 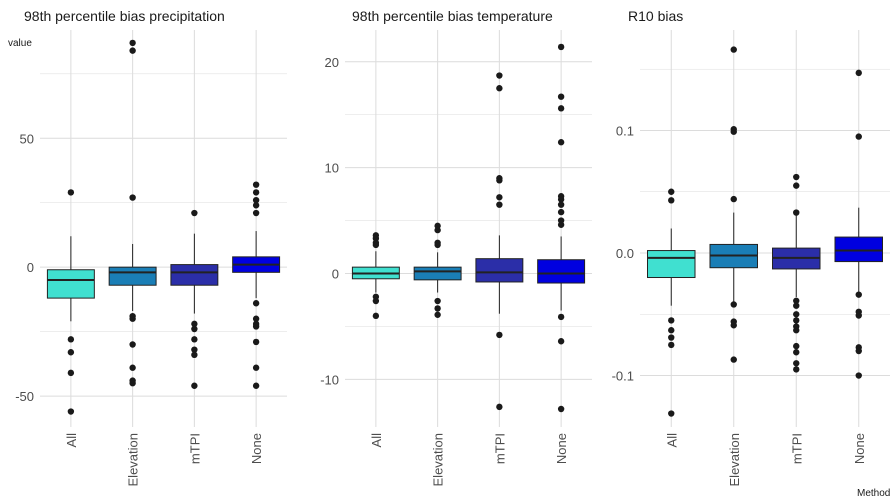 I want to click on x-axis-label: Method, so click(x=873, y=493).